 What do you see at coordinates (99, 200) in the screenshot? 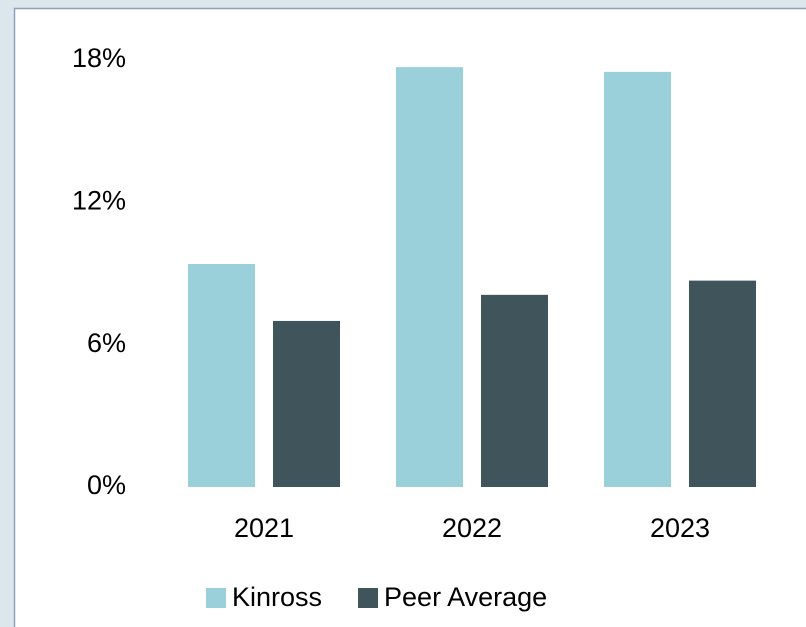
I see `y-tick-label: 12%` at bounding box center [99, 200].